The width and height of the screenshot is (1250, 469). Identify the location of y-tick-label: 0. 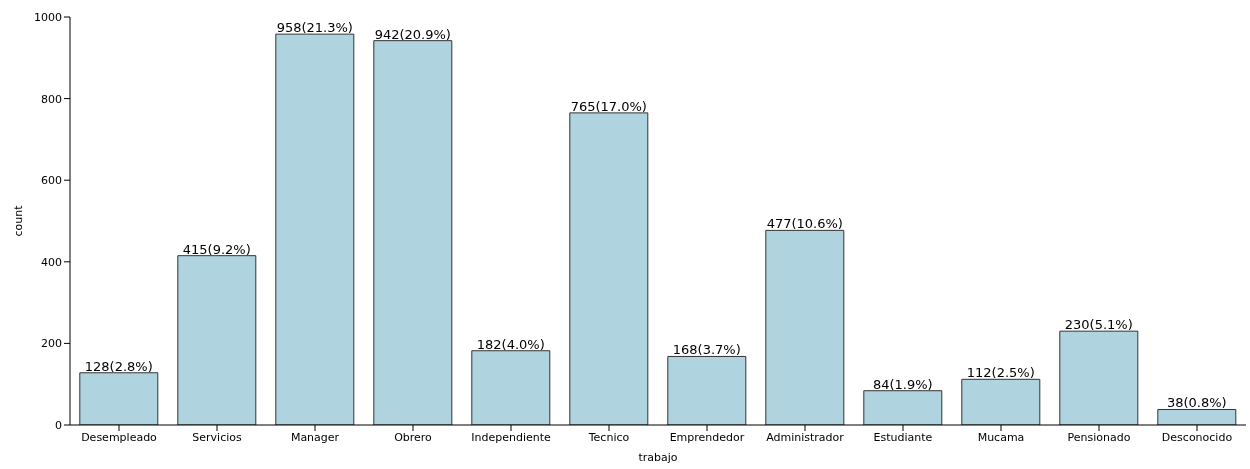
(58, 425).